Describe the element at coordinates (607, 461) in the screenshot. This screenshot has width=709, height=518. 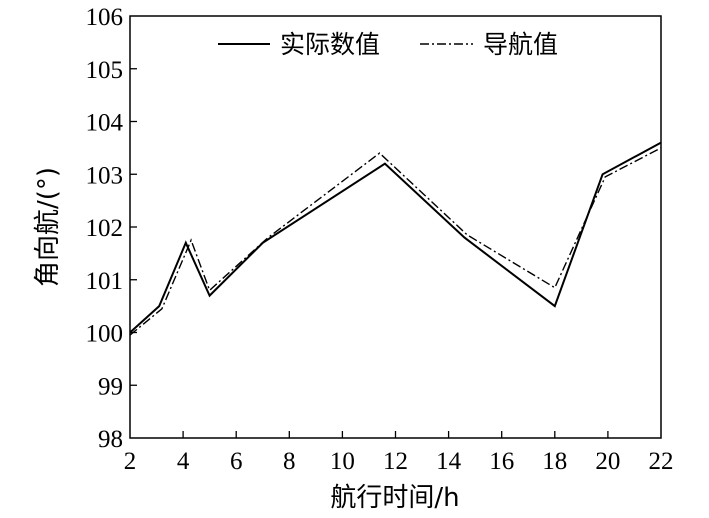
I see `x-tick-label: 20` at that location.